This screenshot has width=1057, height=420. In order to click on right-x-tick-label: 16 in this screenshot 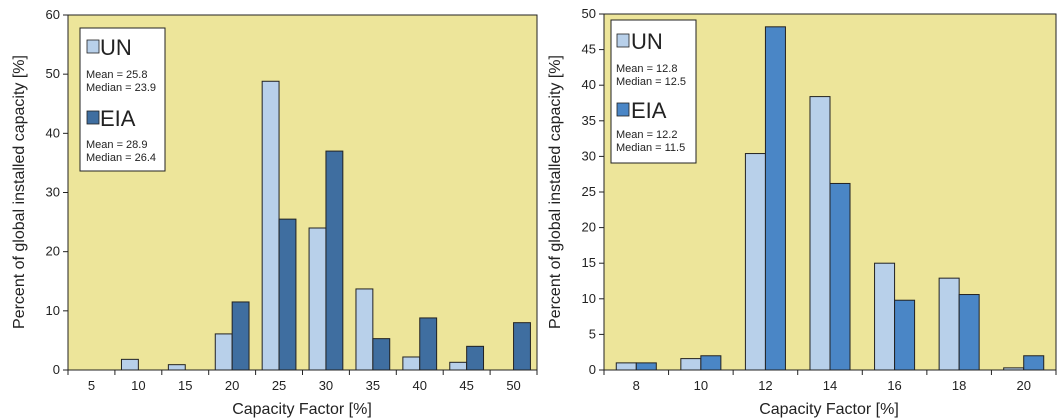, I will do `click(894, 385)`.